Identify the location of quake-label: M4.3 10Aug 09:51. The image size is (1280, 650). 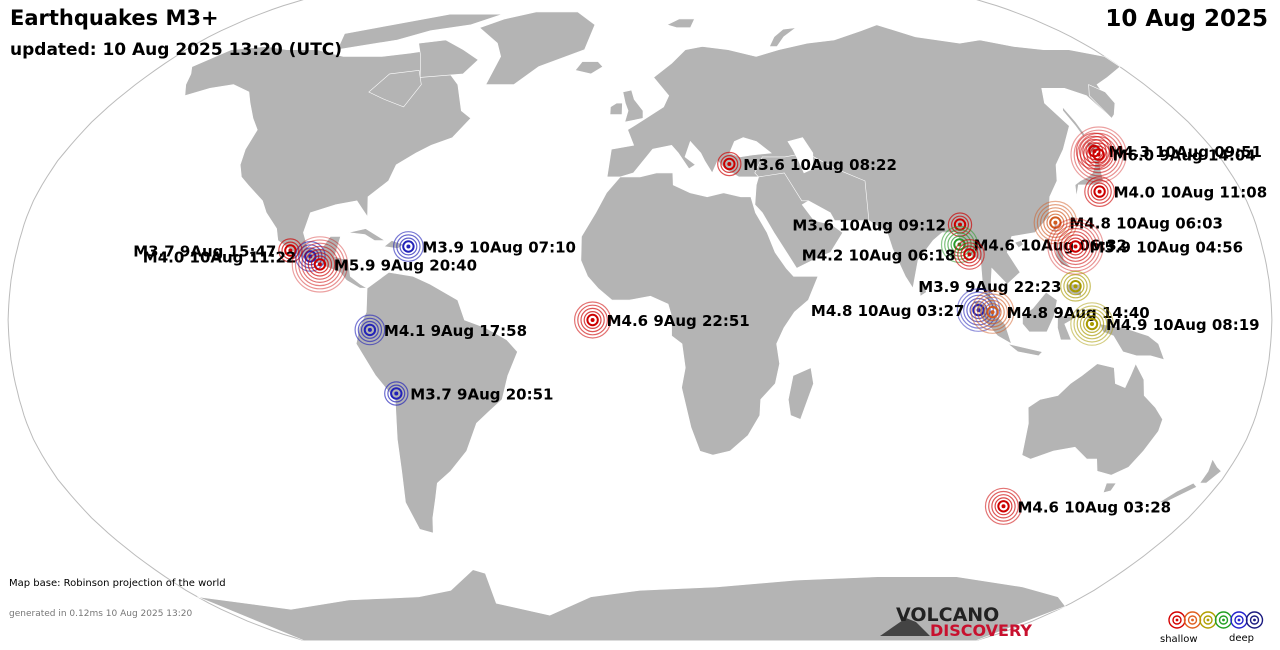
(1185, 152).